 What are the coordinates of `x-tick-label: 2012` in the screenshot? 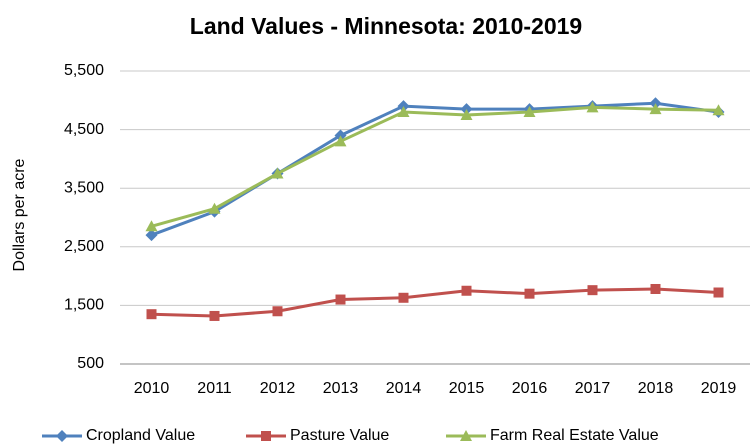 It's located at (278, 388).